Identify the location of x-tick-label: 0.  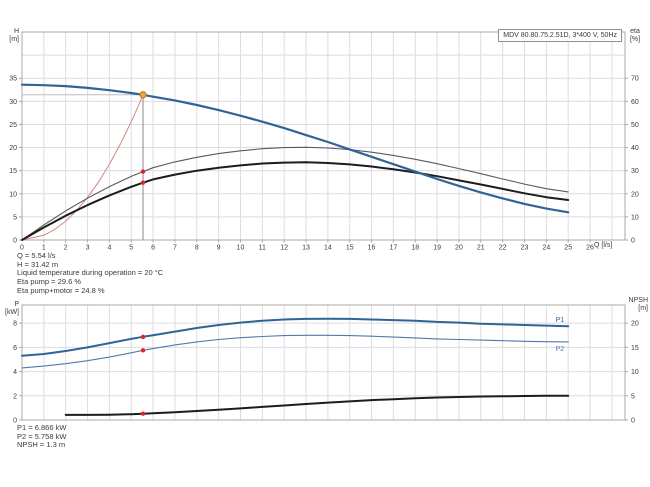
(22, 248).